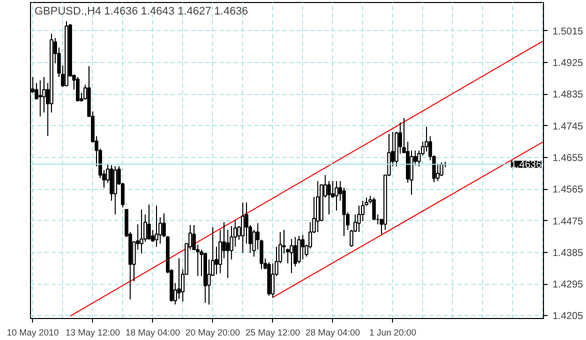 This screenshot has height=340, width=586. I want to click on ref-line-label: 1.4636, so click(526, 165).